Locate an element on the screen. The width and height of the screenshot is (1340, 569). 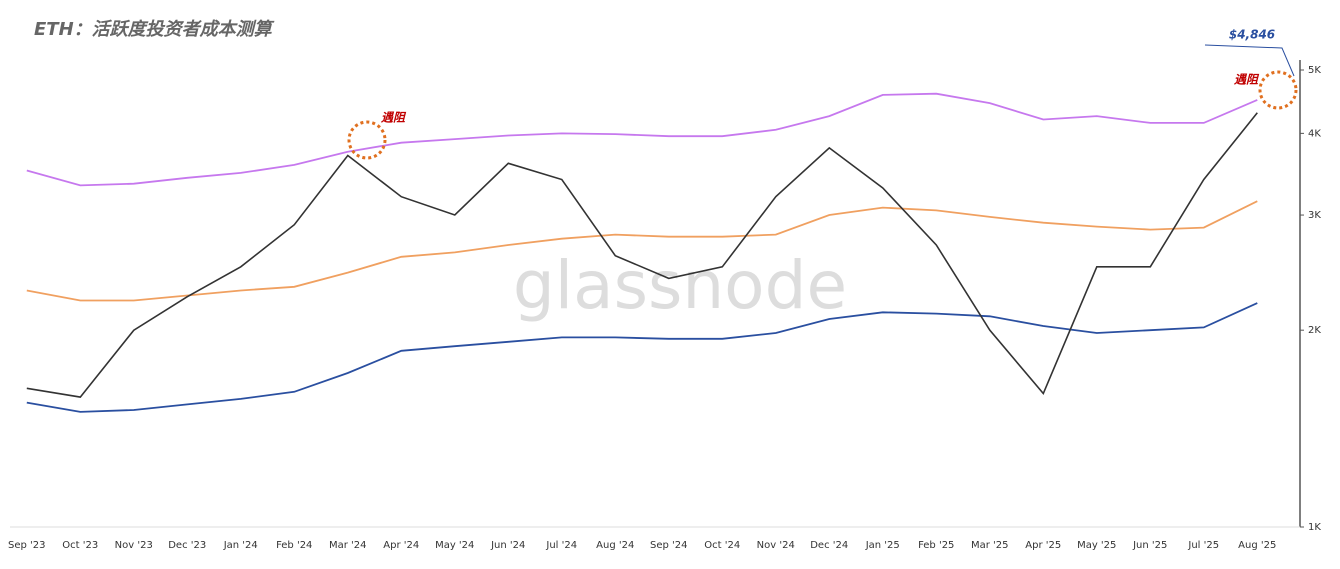
x-tick-label: May '24 is located at coordinates (454, 545).